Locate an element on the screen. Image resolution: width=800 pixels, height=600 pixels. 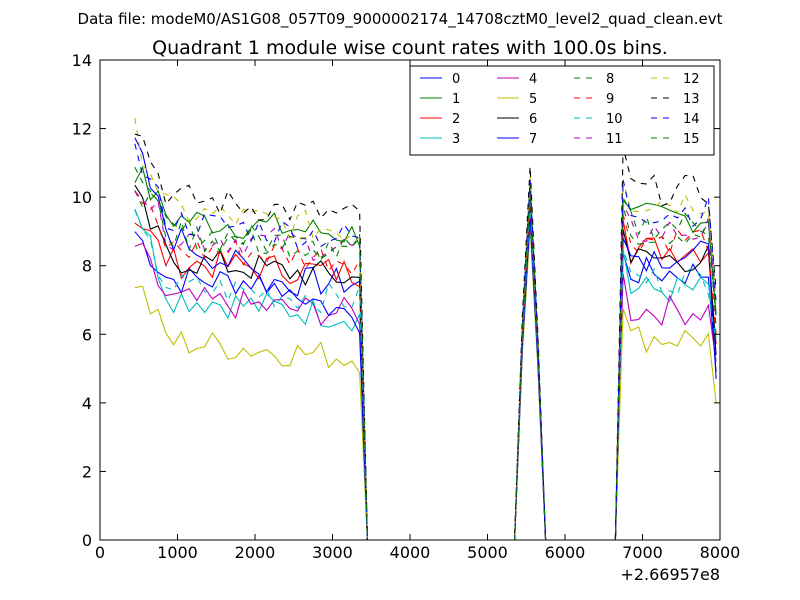
legend-box is located at coordinates (562, 110).